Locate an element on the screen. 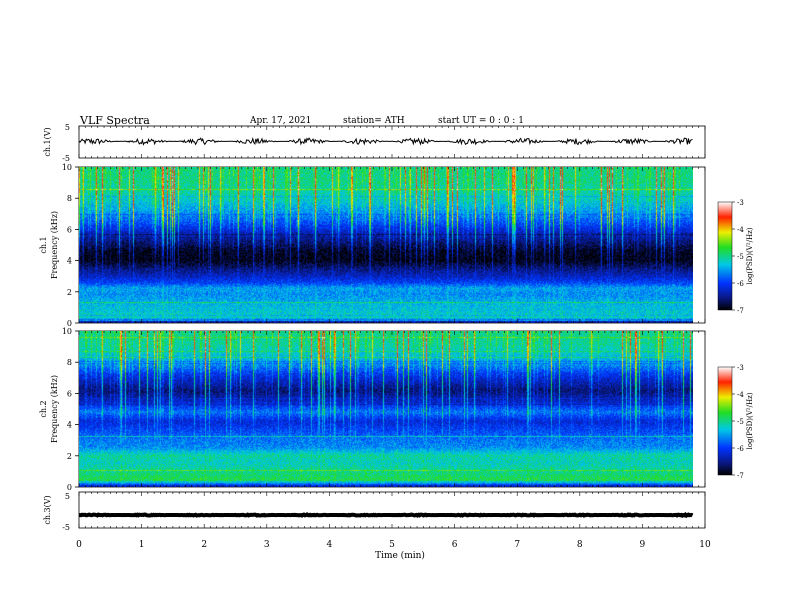  ch1-ytick-top: 5 is located at coordinates (67, 127).